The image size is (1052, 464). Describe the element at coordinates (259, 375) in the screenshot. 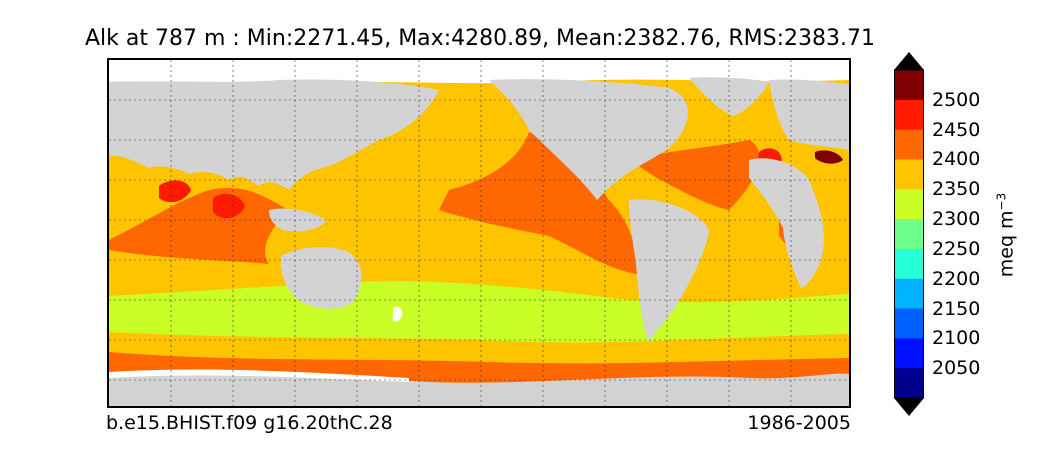

I see `sea-ice-south` at that location.